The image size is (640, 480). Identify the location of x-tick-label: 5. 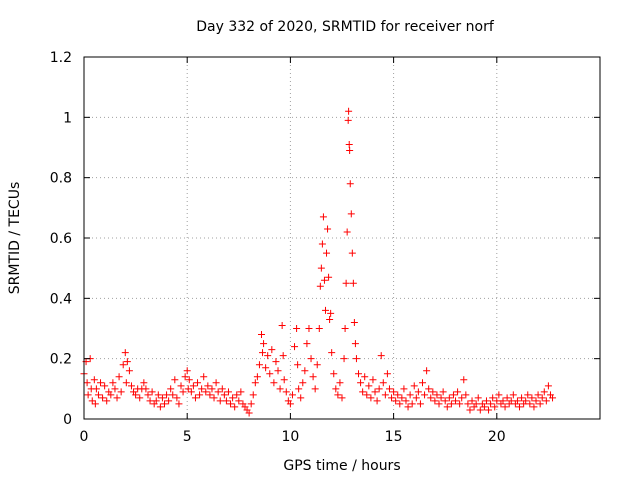
(187, 437).